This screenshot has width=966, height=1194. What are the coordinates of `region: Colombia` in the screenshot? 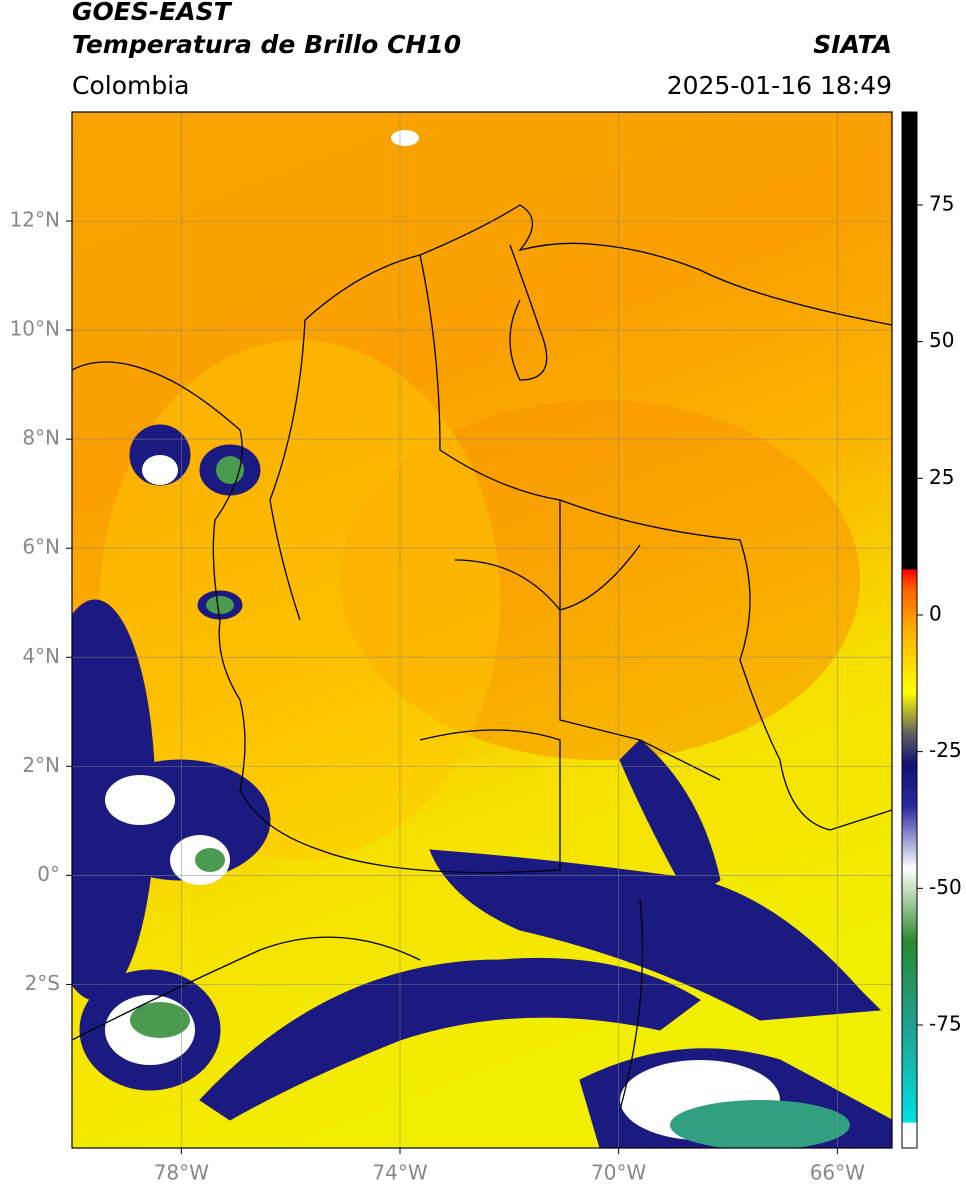 It's located at (130, 85).